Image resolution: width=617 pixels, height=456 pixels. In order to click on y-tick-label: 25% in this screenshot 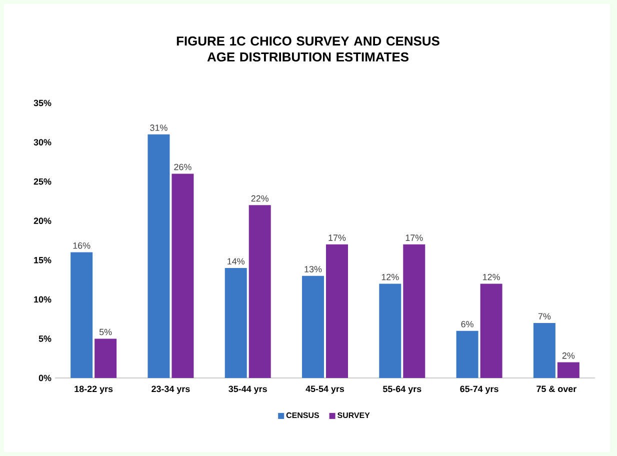, I will do `click(43, 181)`.